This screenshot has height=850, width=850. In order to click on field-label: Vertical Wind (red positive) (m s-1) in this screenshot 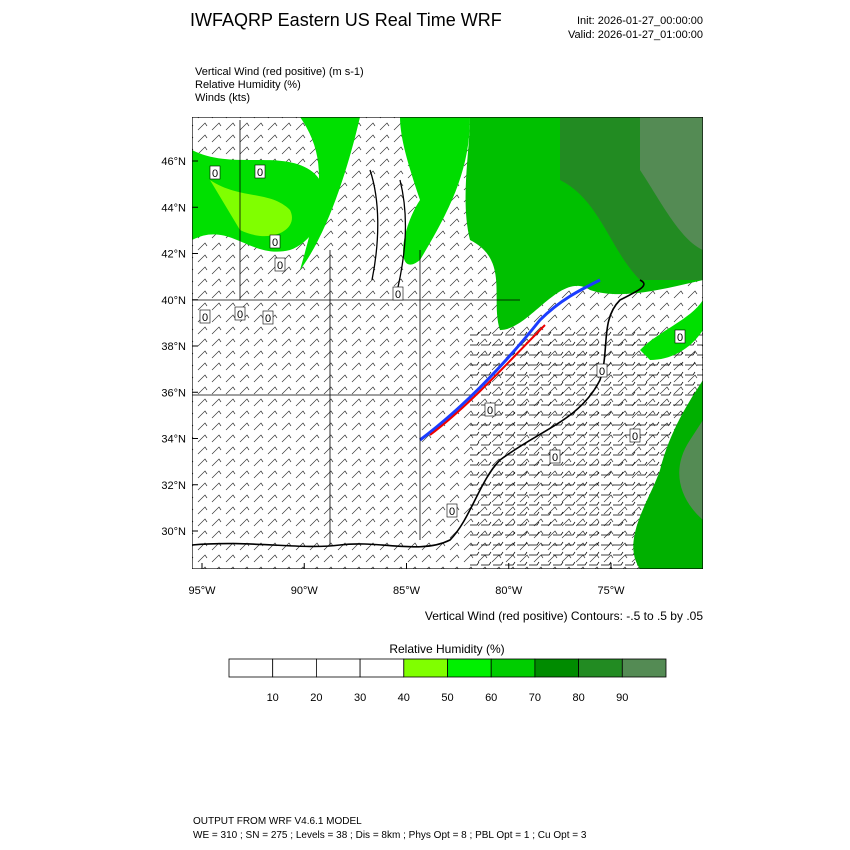, I will do `click(279, 72)`.